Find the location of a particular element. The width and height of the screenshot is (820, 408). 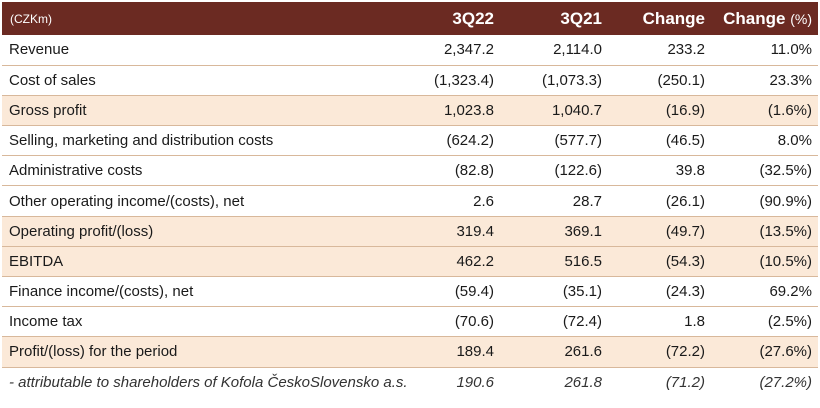

cell-3q21: (122.6) is located at coordinates (578, 171).